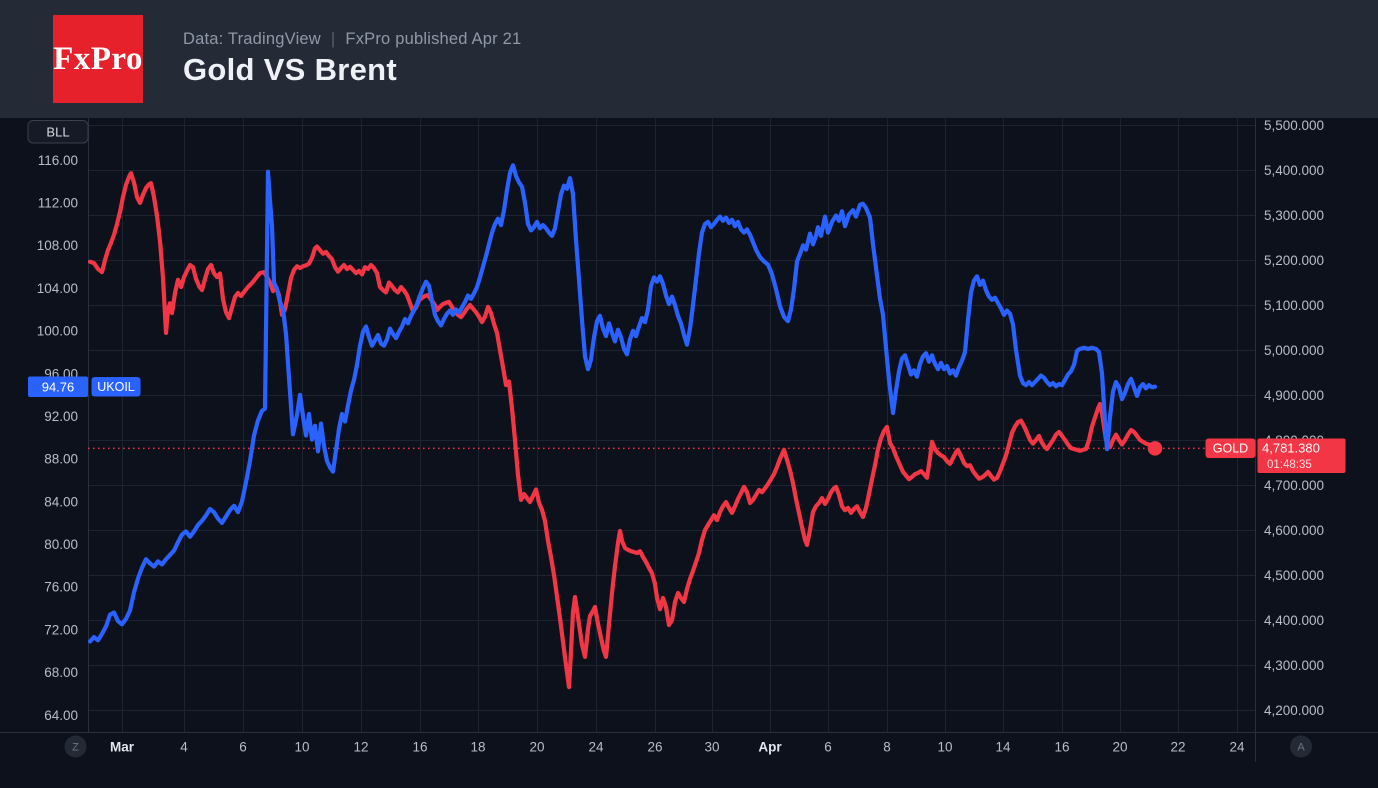 This screenshot has width=1378, height=788. I want to click on left-axis-tick-label: 84.00, so click(61, 501).